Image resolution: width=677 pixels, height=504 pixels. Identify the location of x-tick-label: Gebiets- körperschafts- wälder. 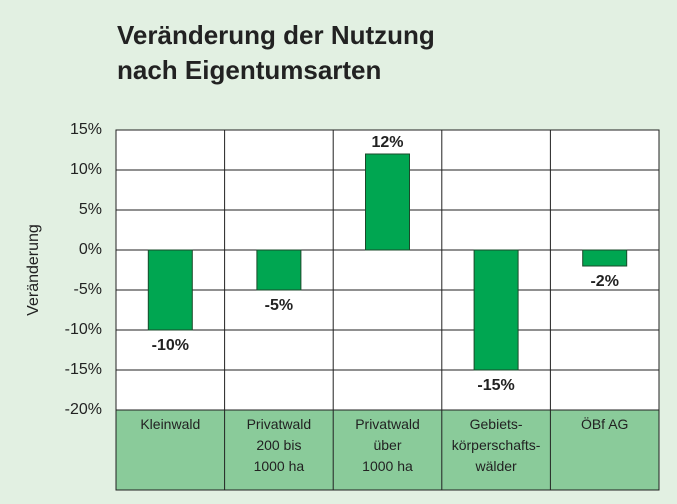
(496, 445).